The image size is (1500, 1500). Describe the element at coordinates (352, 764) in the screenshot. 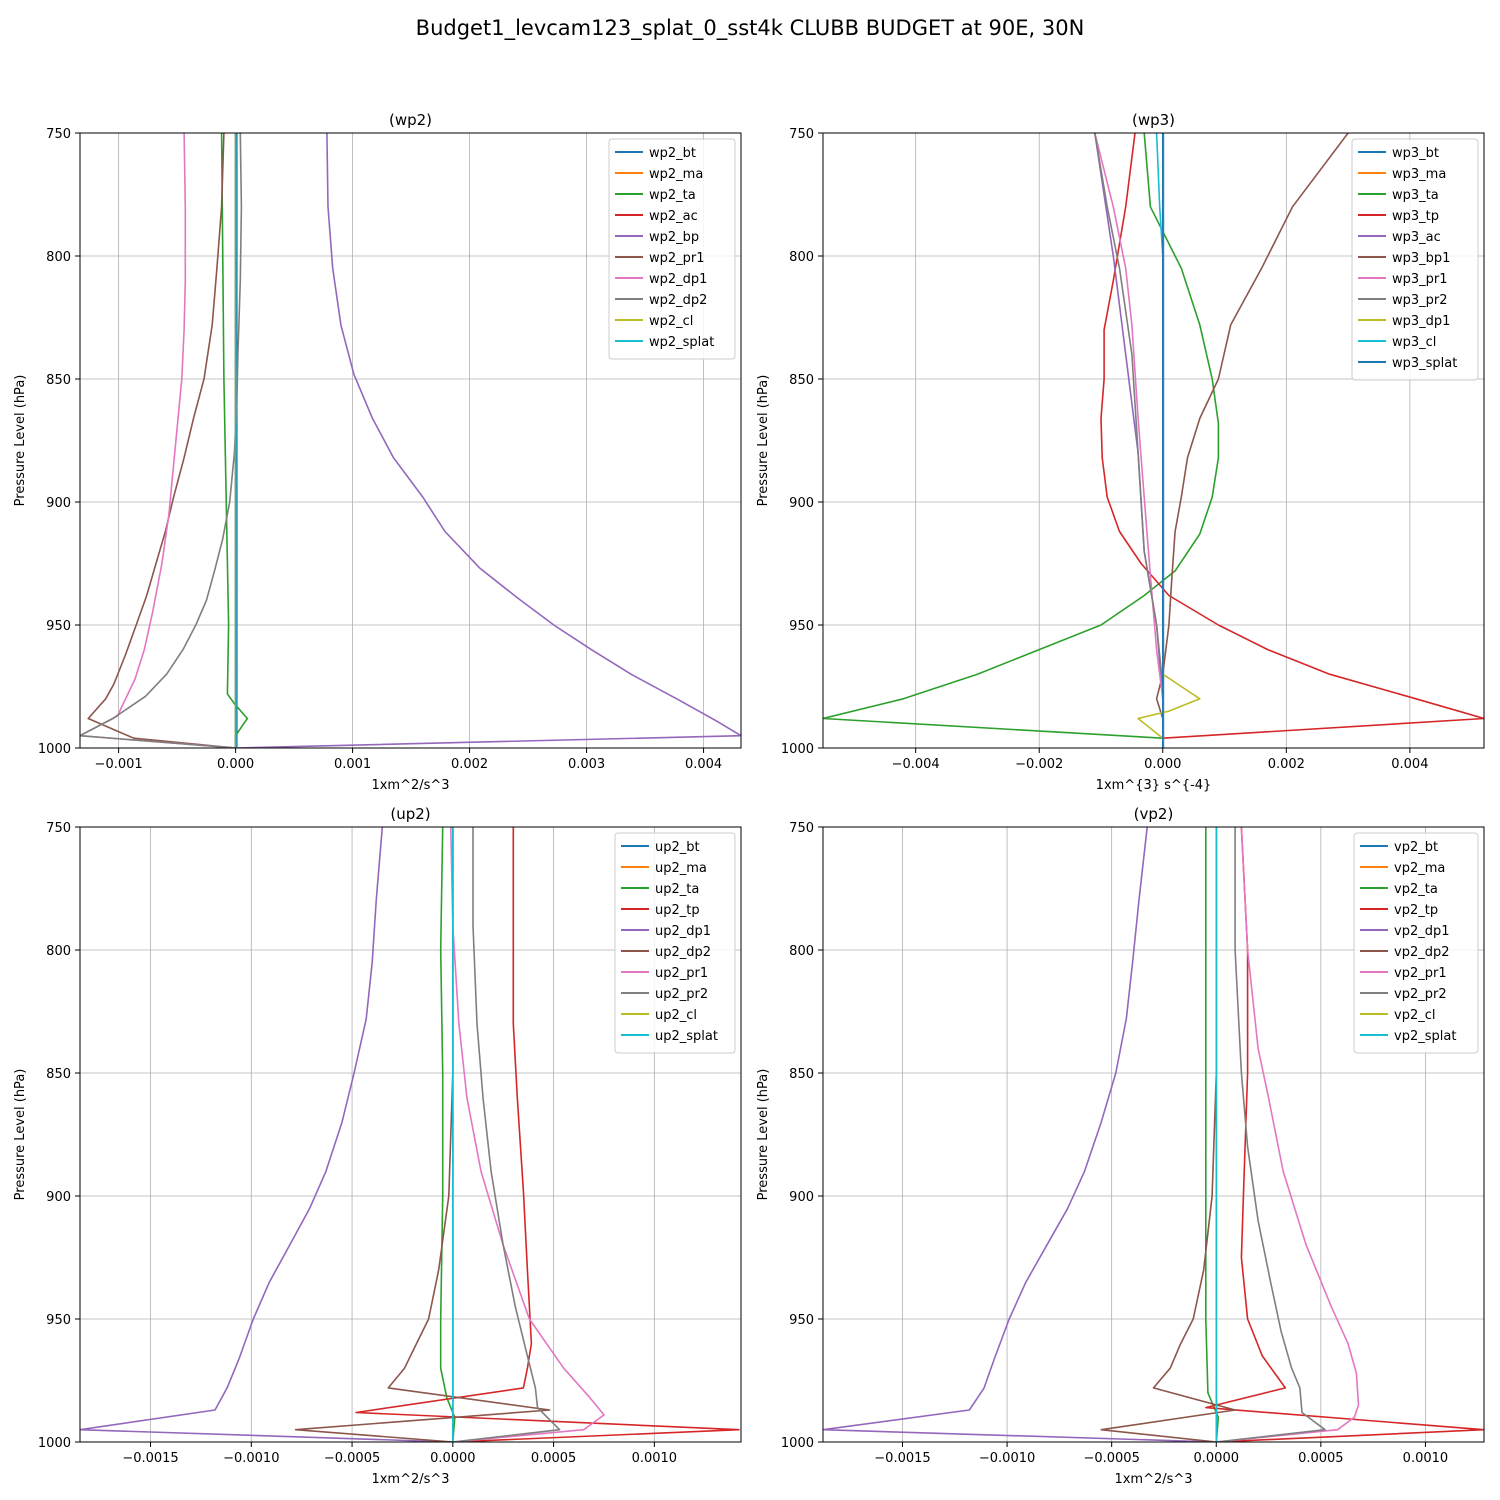

I see `x-tick-label: 0.001` at that location.